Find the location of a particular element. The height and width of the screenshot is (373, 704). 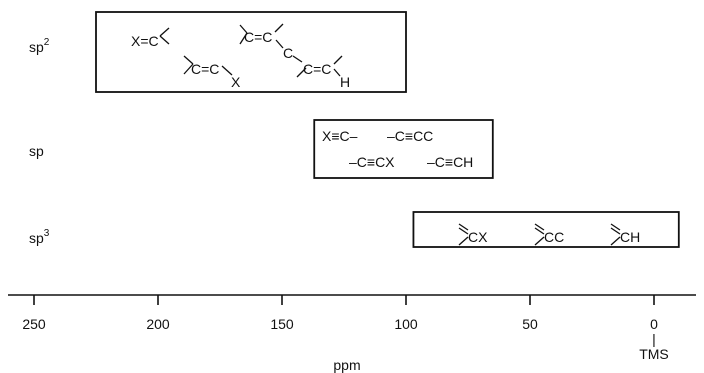

fragment-cx: CX is located at coordinates (478, 237).